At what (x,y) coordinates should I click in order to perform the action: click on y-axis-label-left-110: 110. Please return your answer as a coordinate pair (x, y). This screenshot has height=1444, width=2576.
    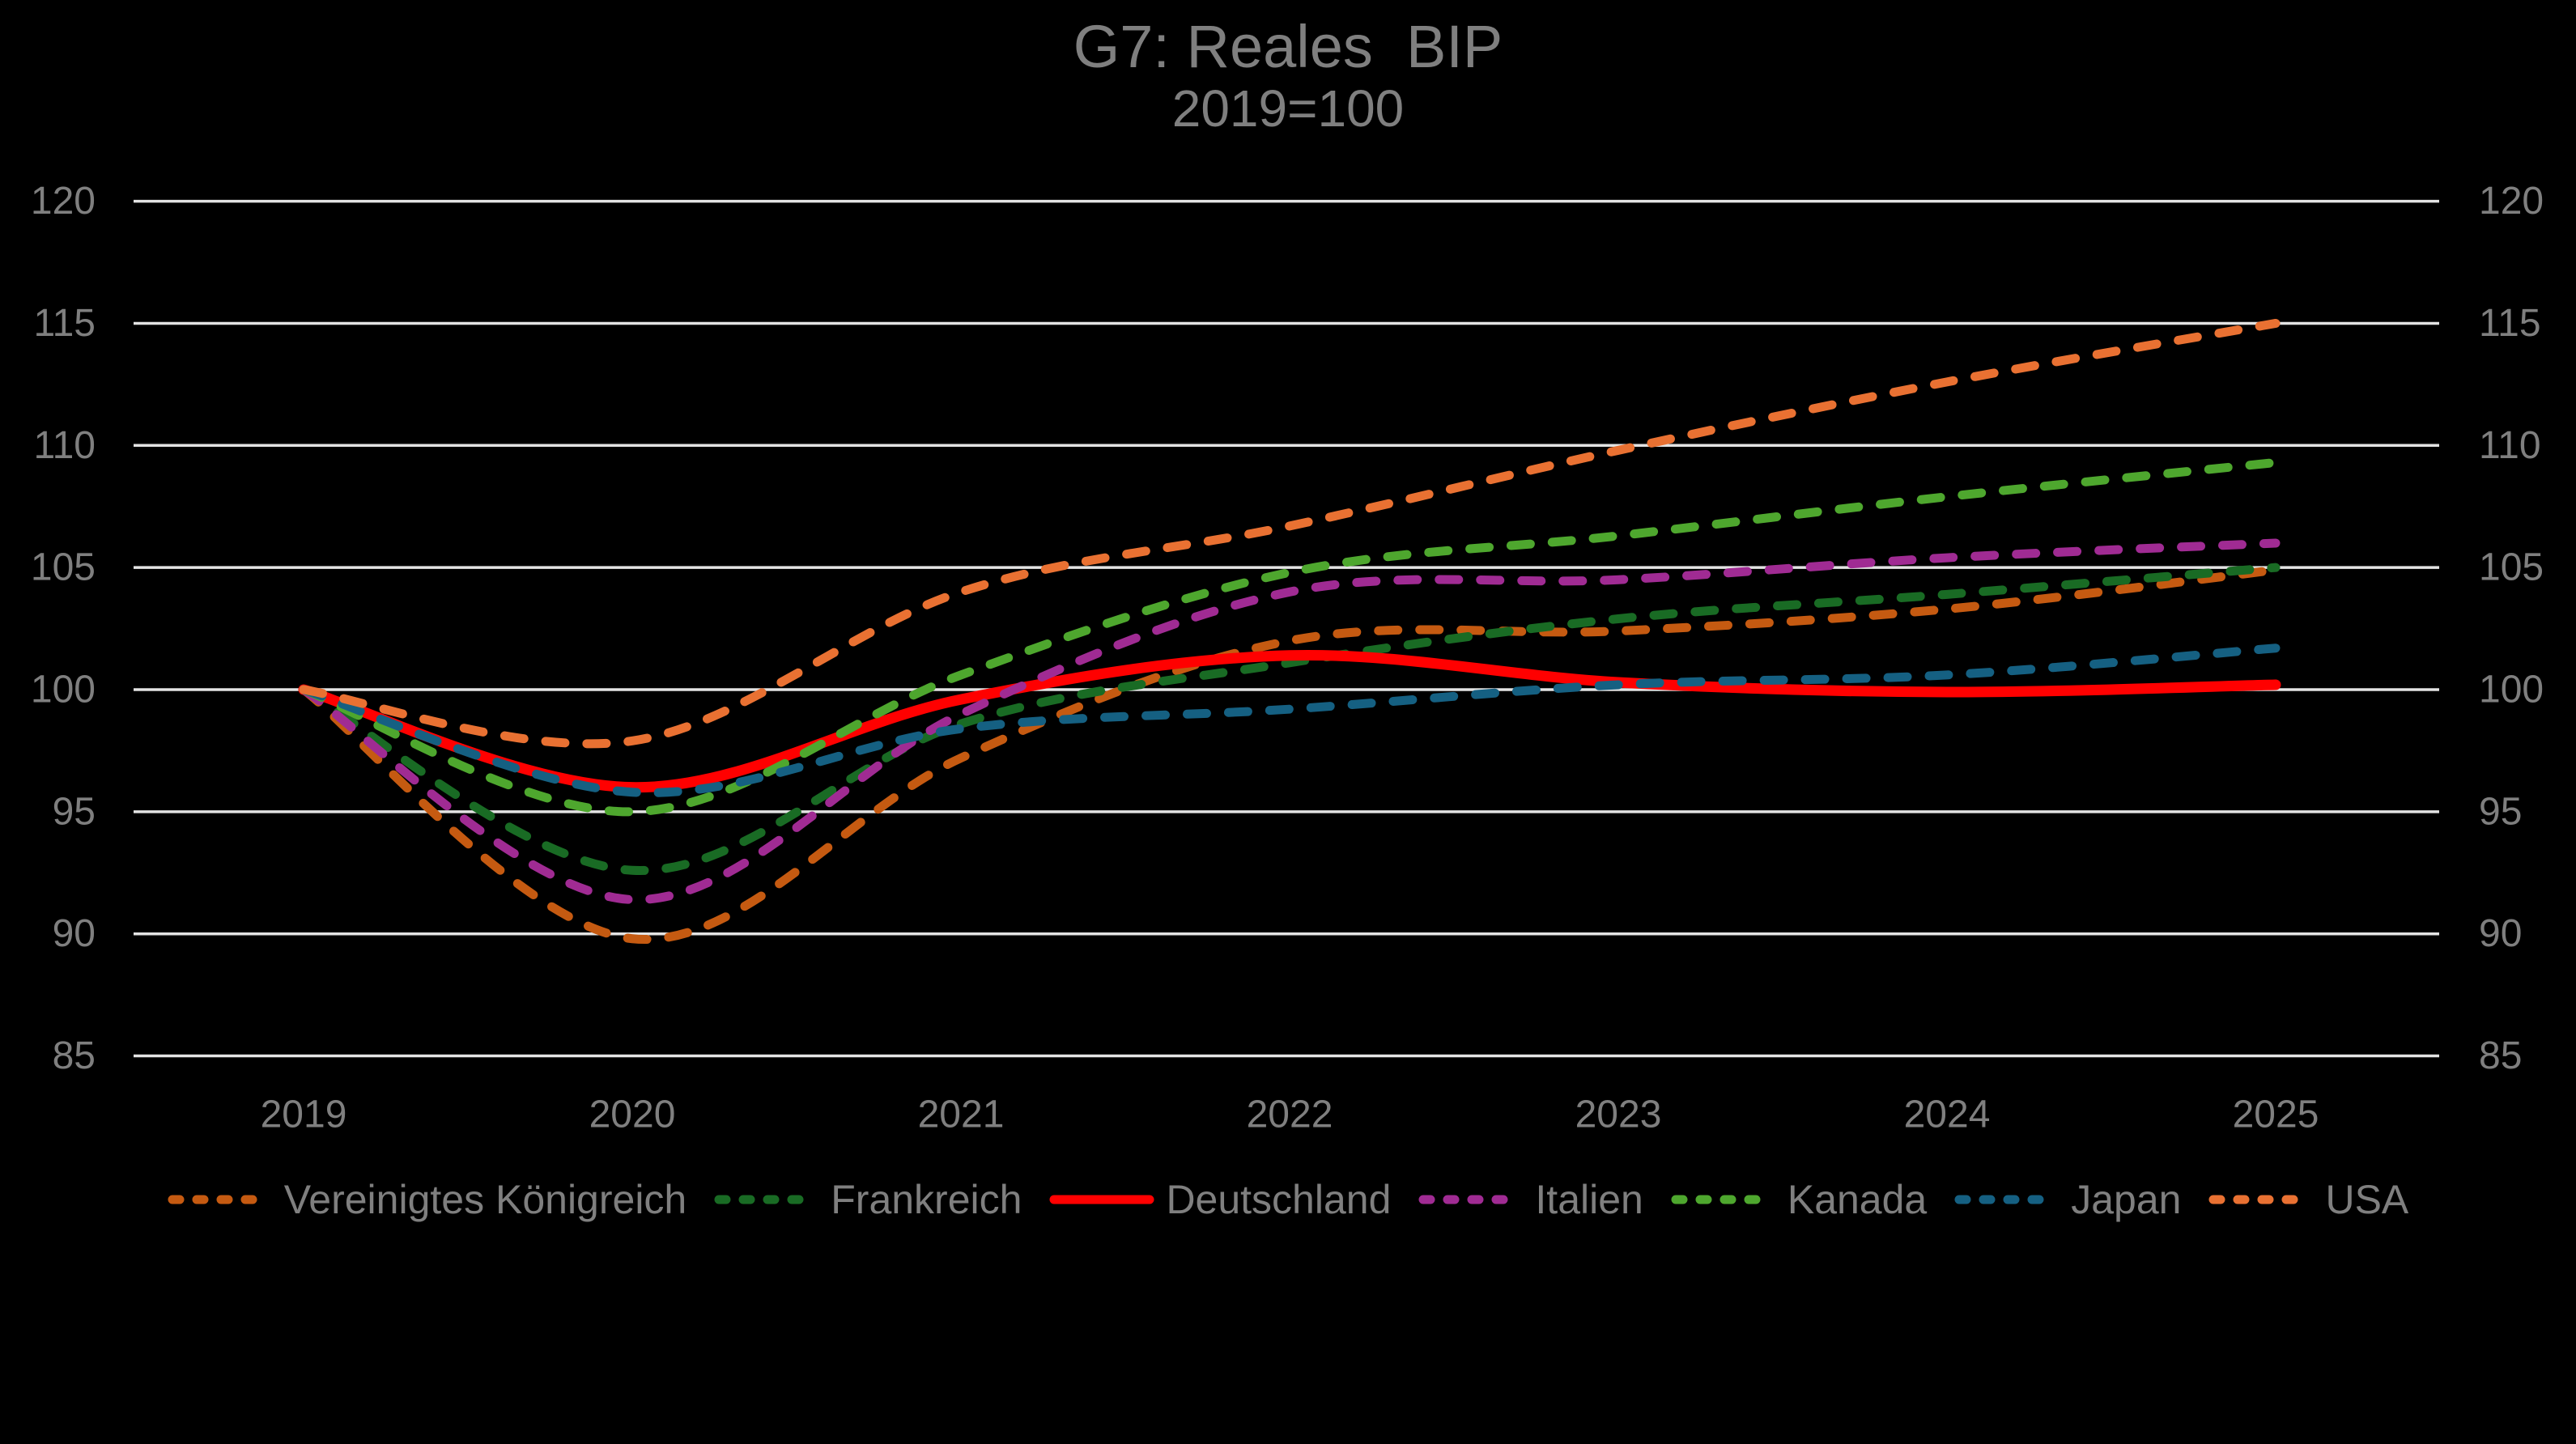
    Looking at the image, I should click on (65, 445).